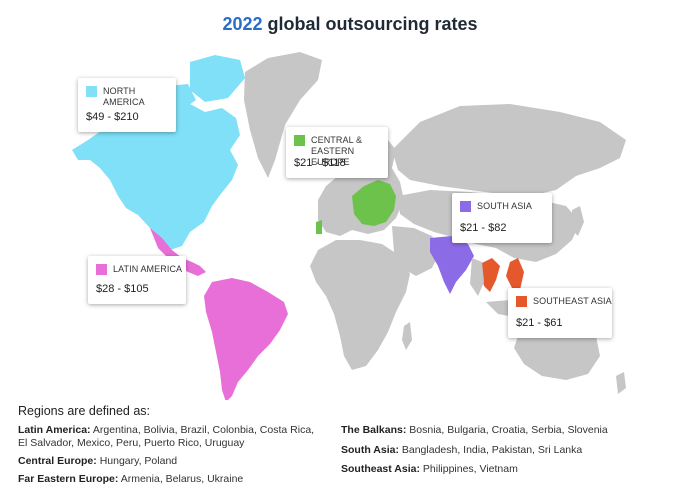 Image resolution: width=700 pixels, height=495 pixels. What do you see at coordinates (148, 269) in the screenshot?
I see `region-name-latin-america: LATIN AMERICA` at bounding box center [148, 269].